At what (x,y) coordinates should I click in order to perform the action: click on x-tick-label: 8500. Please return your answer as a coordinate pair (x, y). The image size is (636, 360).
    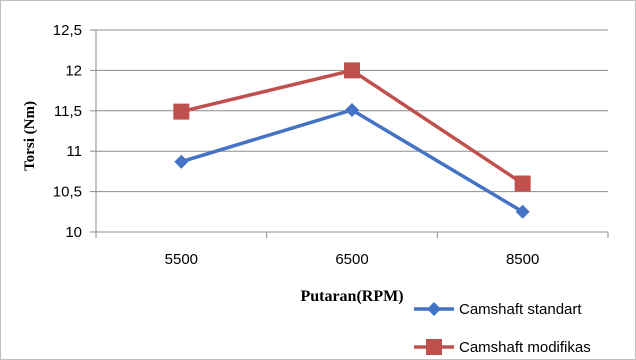
    Looking at the image, I should click on (522, 259).